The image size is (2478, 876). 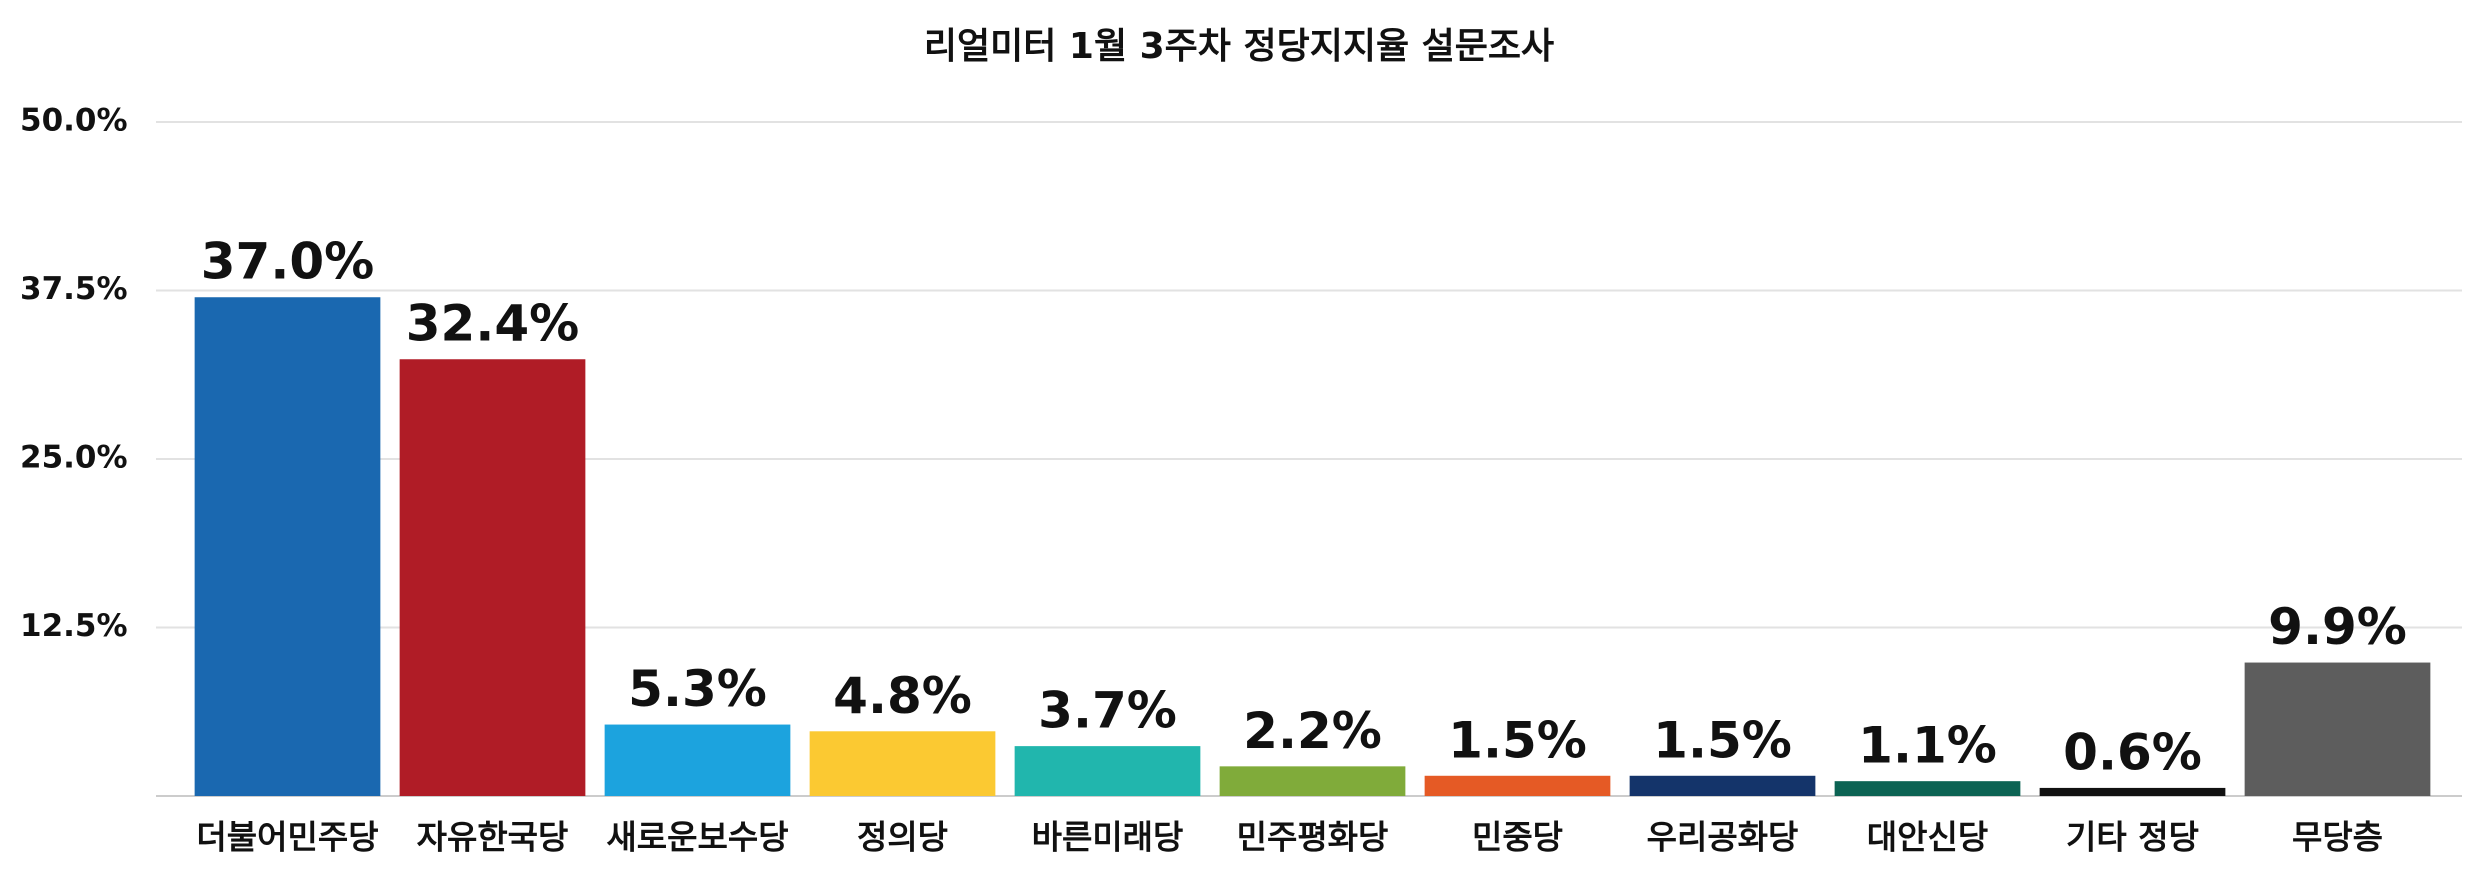 What do you see at coordinates (2132, 752) in the screenshot?
I see `value-label: 0.6%` at bounding box center [2132, 752].